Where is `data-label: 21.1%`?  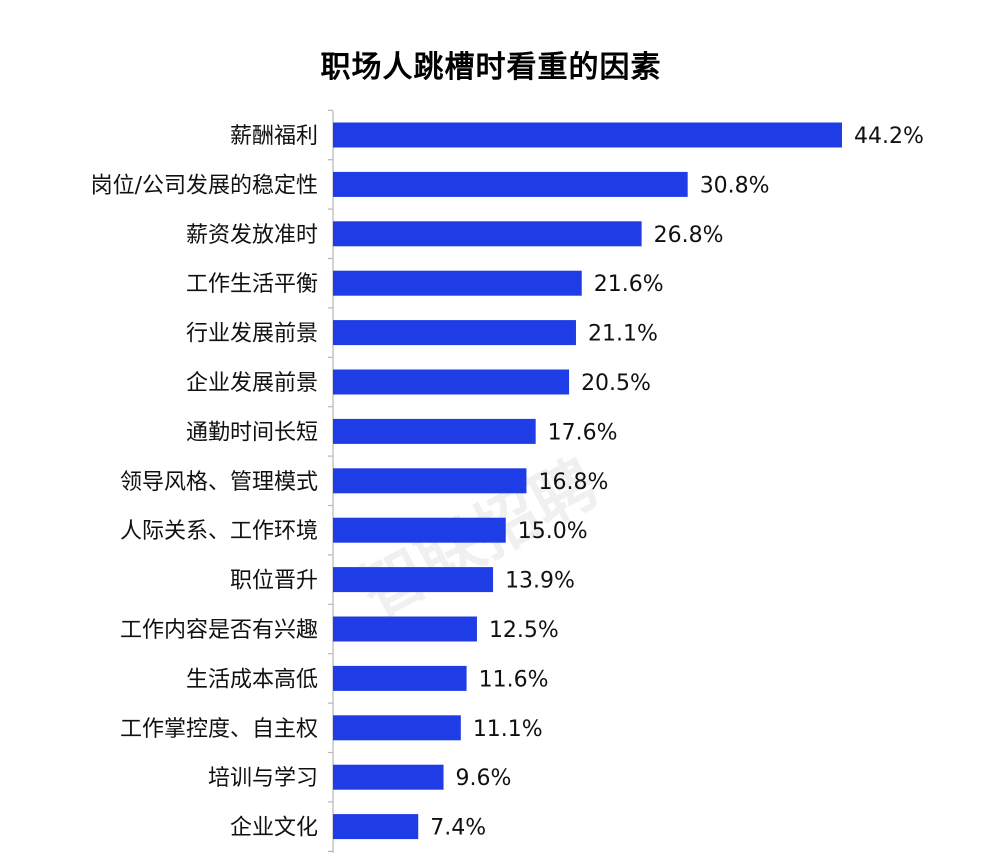
data-label: 21.1% is located at coordinates (623, 334).